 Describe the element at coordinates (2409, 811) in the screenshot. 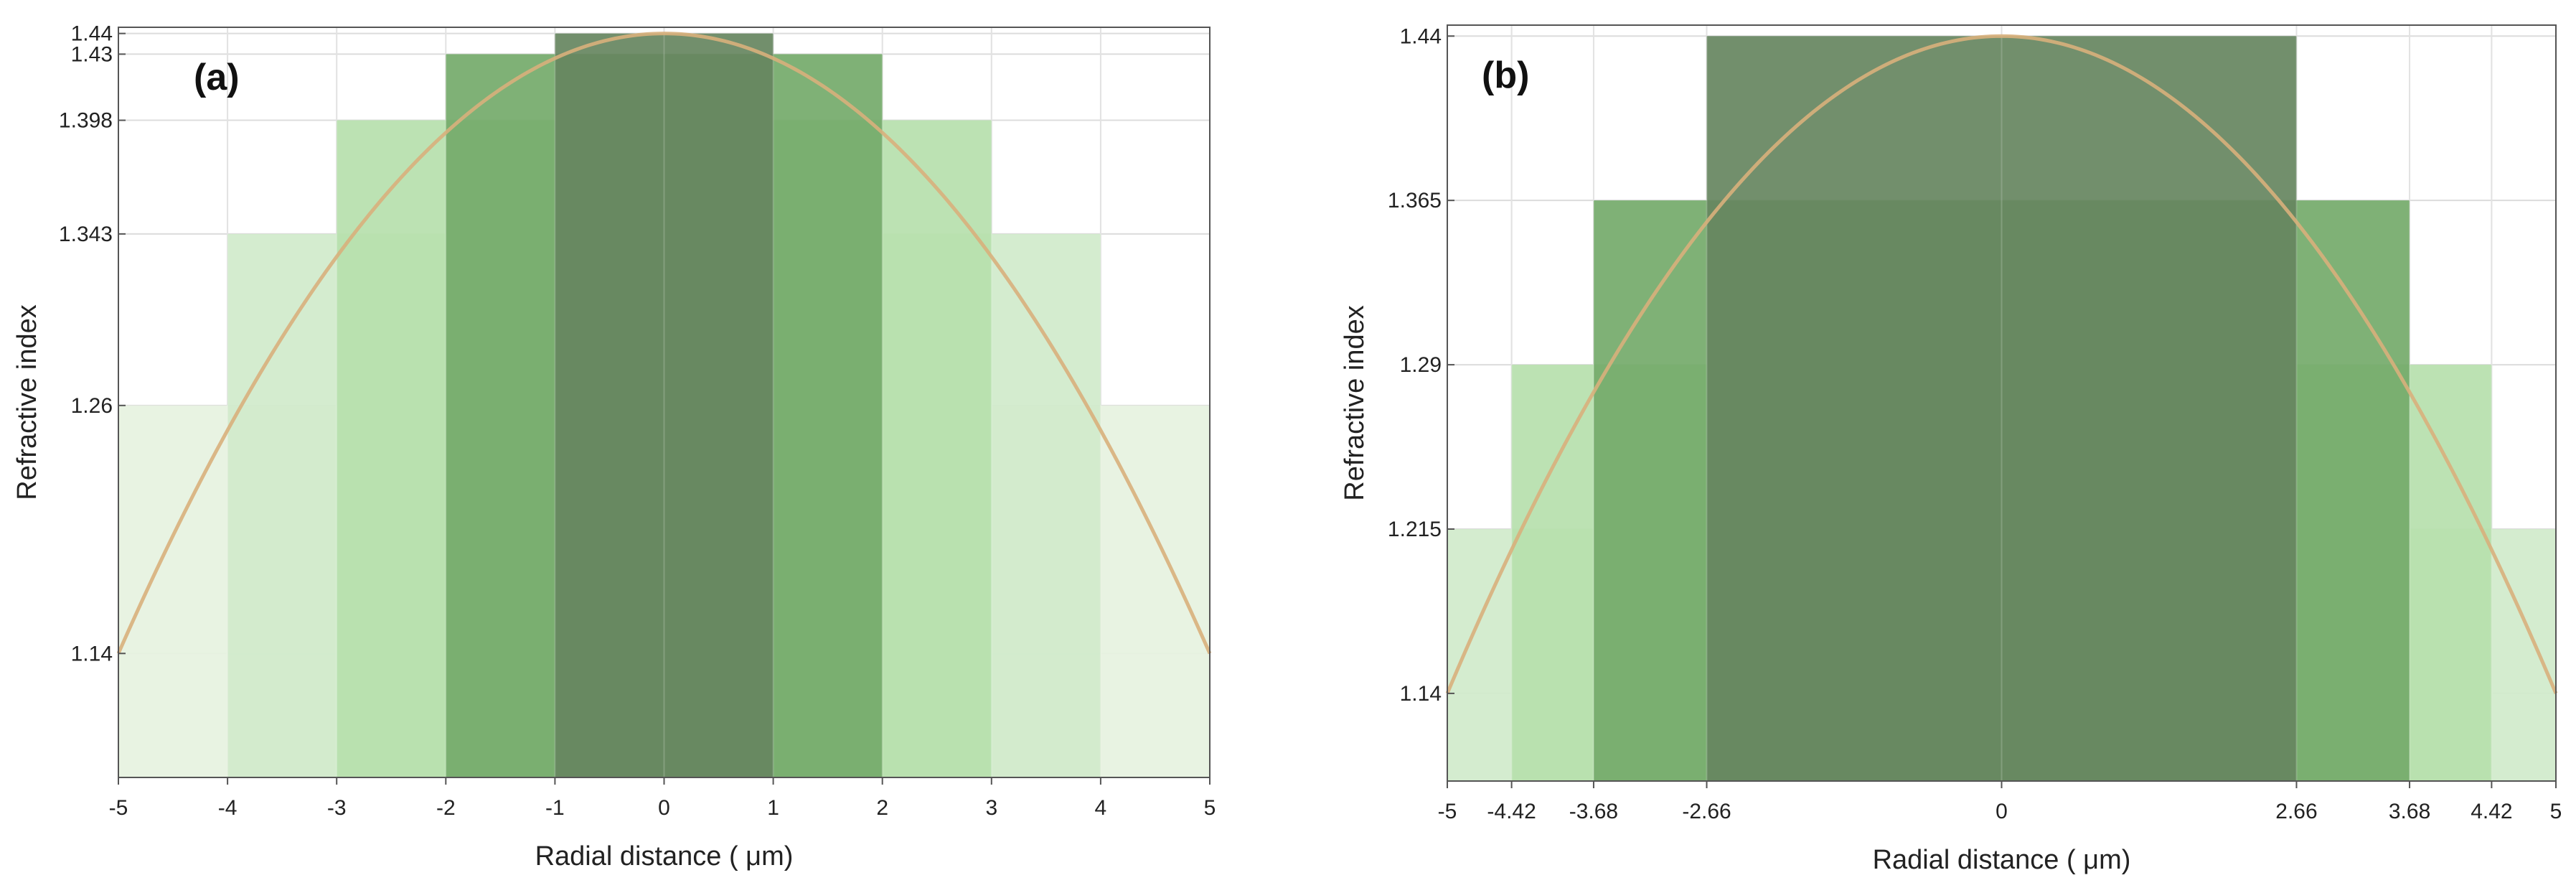

I see `x-tick-label: 3.68` at that location.